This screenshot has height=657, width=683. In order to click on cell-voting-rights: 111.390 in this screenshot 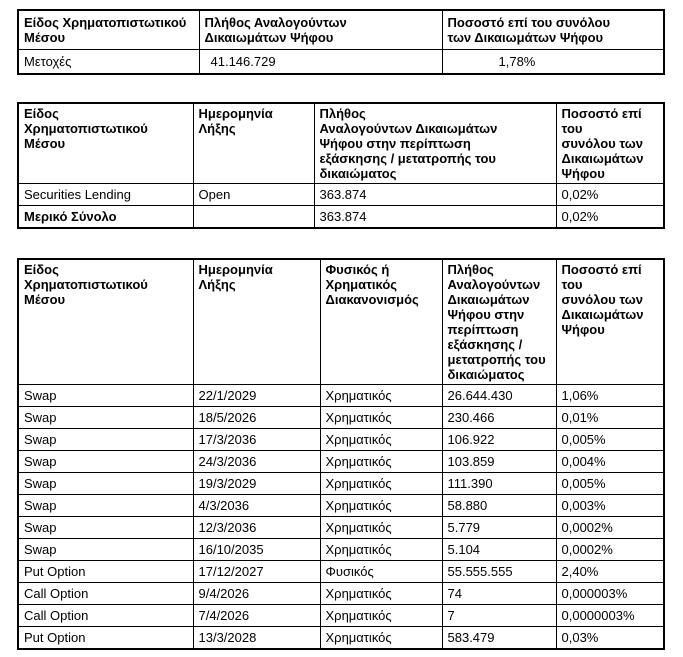, I will do `click(499, 483)`.